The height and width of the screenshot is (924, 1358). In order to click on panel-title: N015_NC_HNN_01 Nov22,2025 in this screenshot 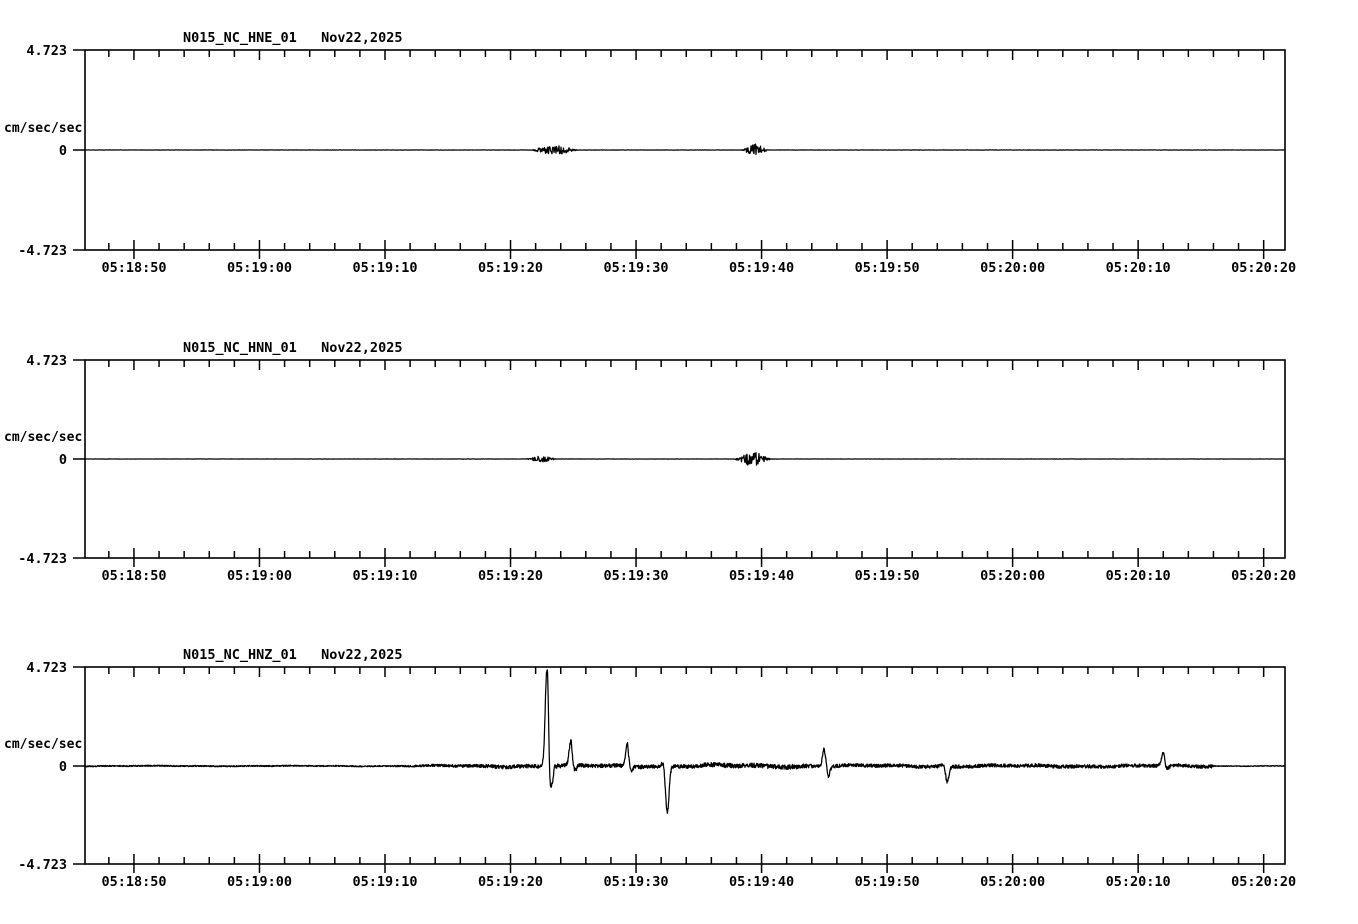, I will do `click(292, 348)`.